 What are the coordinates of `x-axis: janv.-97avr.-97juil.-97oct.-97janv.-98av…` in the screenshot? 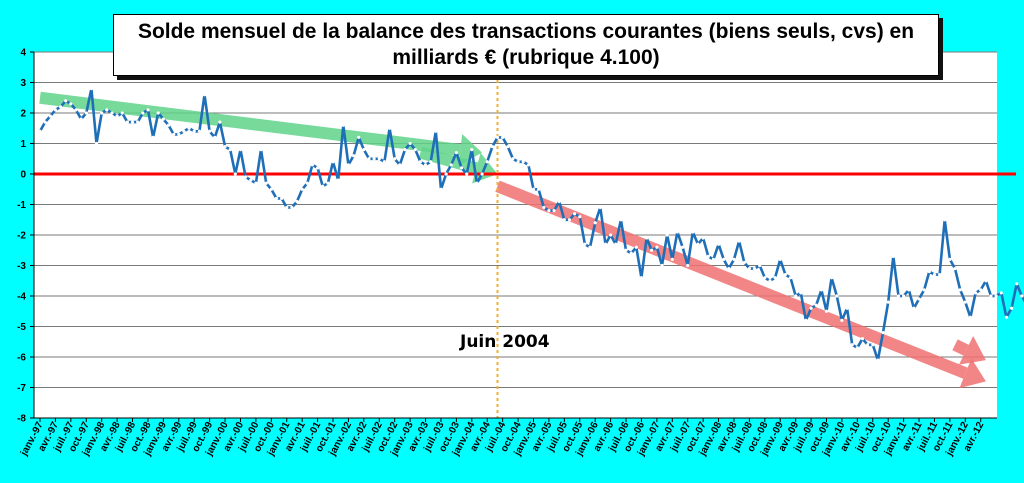 It's located at (507, 438).